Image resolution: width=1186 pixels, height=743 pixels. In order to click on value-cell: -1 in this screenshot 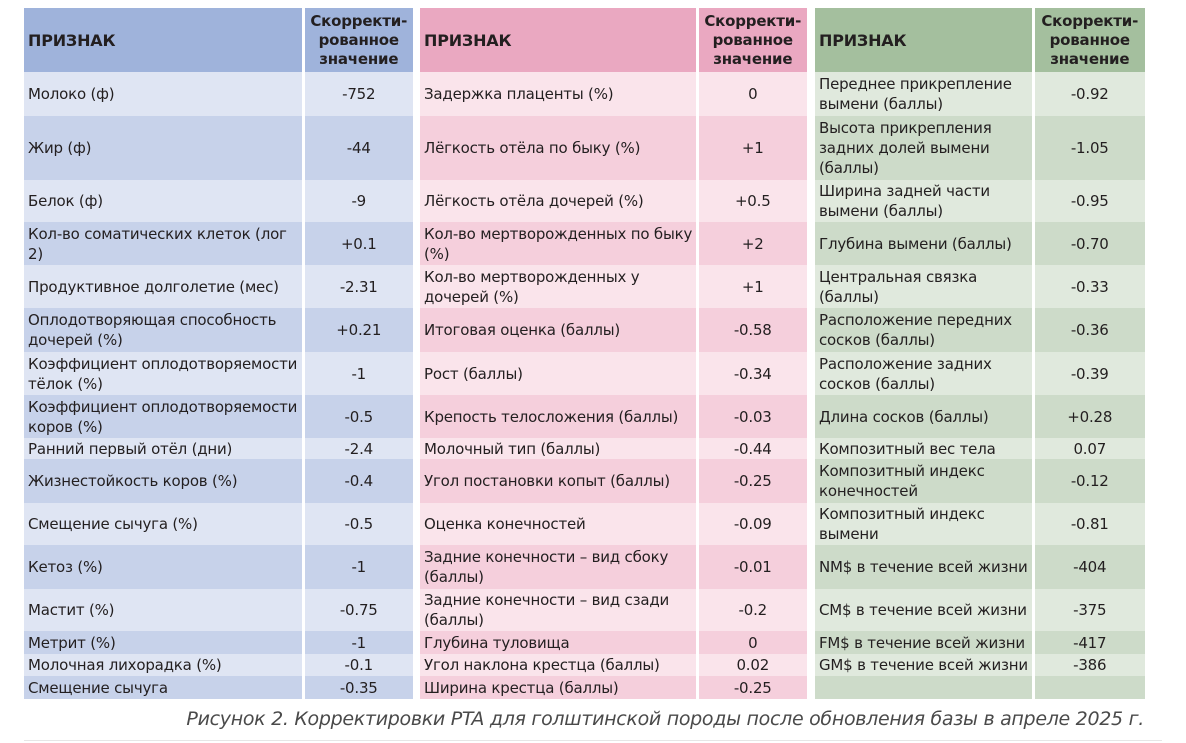, I will do `click(357, 567)`.